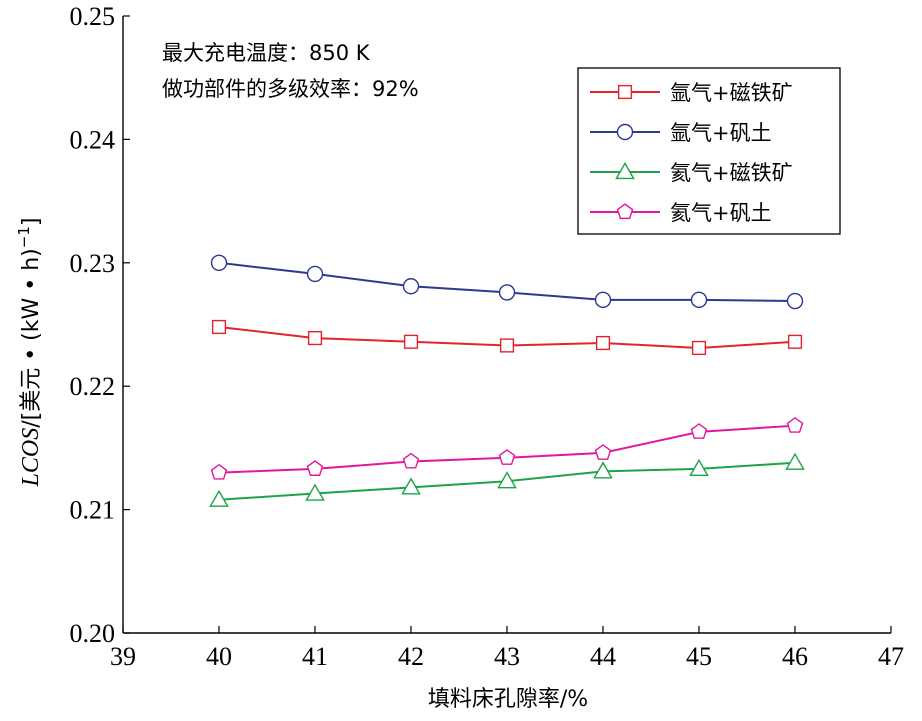 The width and height of the screenshot is (922, 721). What do you see at coordinates (266, 53) in the screenshot?
I see `annotation-charge-temp: 最大充电温度：850 K` at bounding box center [266, 53].